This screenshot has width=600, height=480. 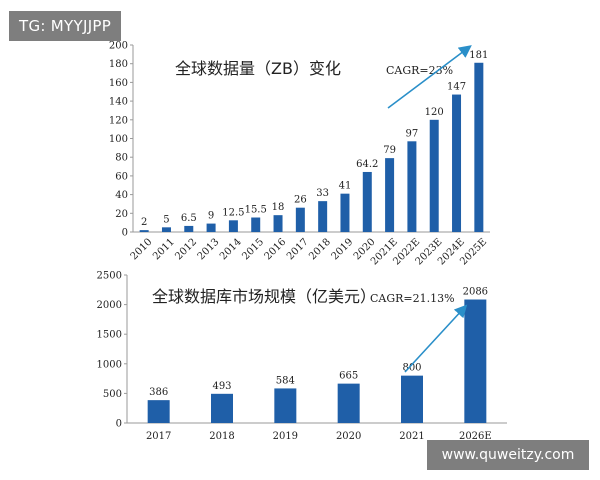 What do you see at coordinates (285, 380) in the screenshot?
I see `value-label: 584` at bounding box center [285, 380].